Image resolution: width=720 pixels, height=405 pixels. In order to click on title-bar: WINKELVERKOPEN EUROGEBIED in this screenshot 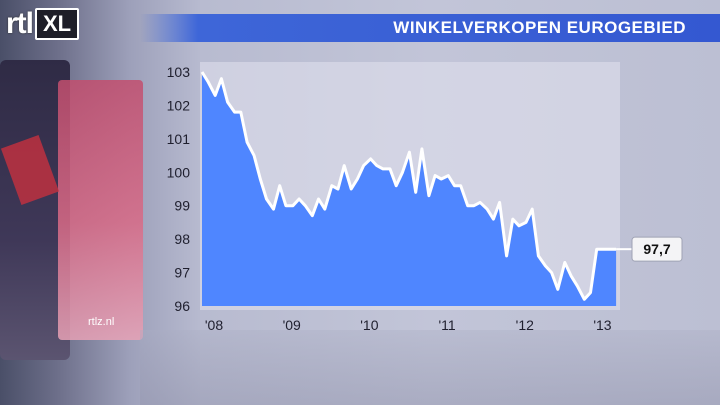, I will do `click(430, 28)`.